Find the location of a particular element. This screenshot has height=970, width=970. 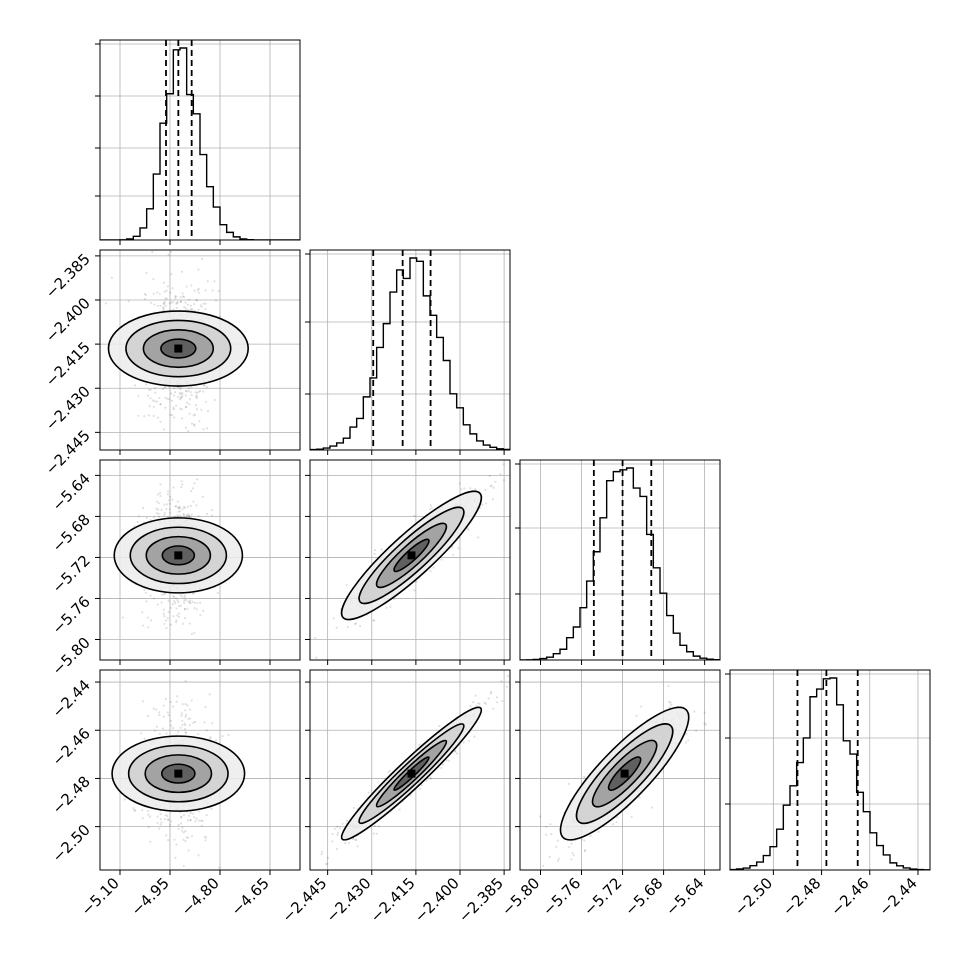

y-tick-label: −2.400 is located at coordinates (68, 320).